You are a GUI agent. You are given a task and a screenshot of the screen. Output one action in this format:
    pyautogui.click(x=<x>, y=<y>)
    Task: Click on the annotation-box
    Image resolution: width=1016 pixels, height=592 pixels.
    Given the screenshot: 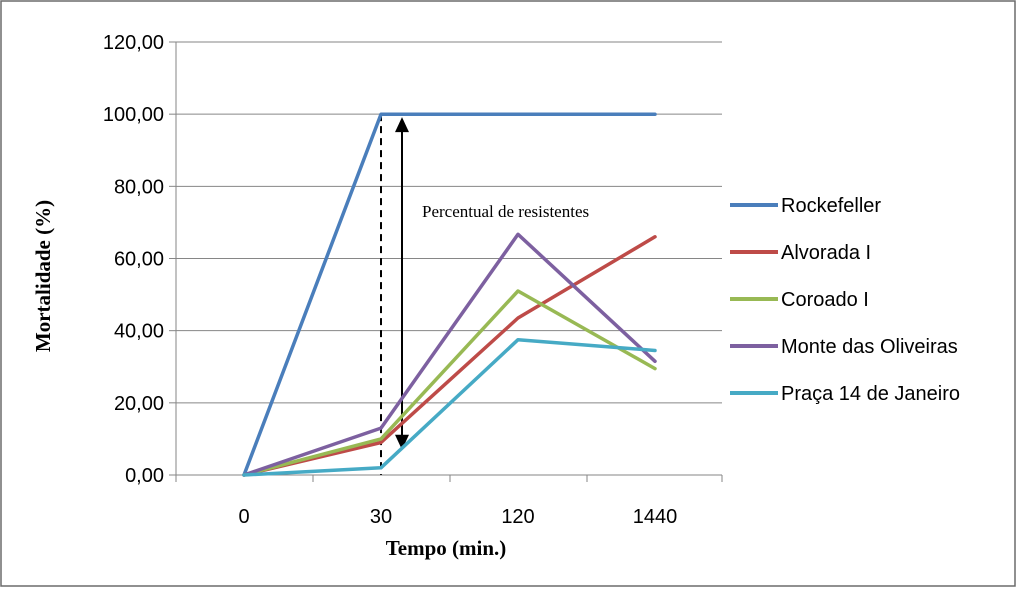 What is the action you would take?
    pyautogui.click(x=521, y=209)
    